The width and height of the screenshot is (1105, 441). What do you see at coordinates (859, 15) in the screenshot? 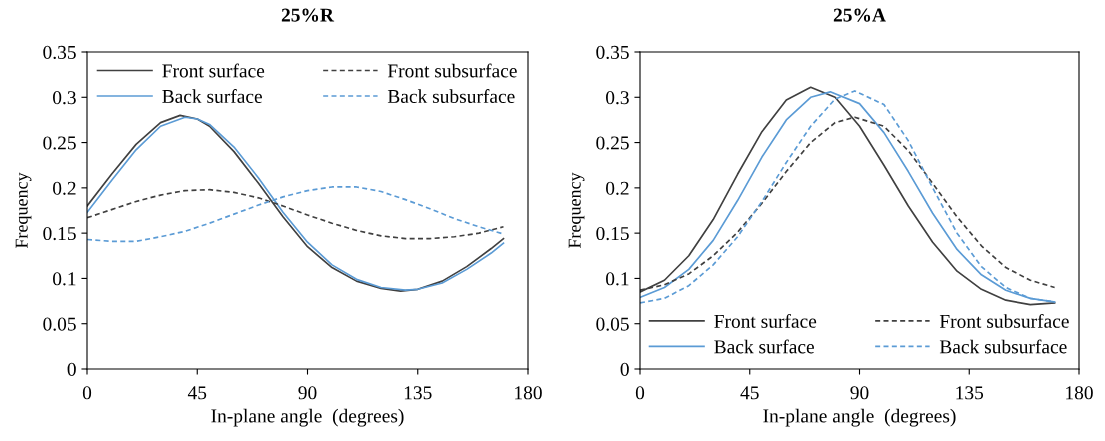
I see `chart-title: 25%A` at bounding box center [859, 15].